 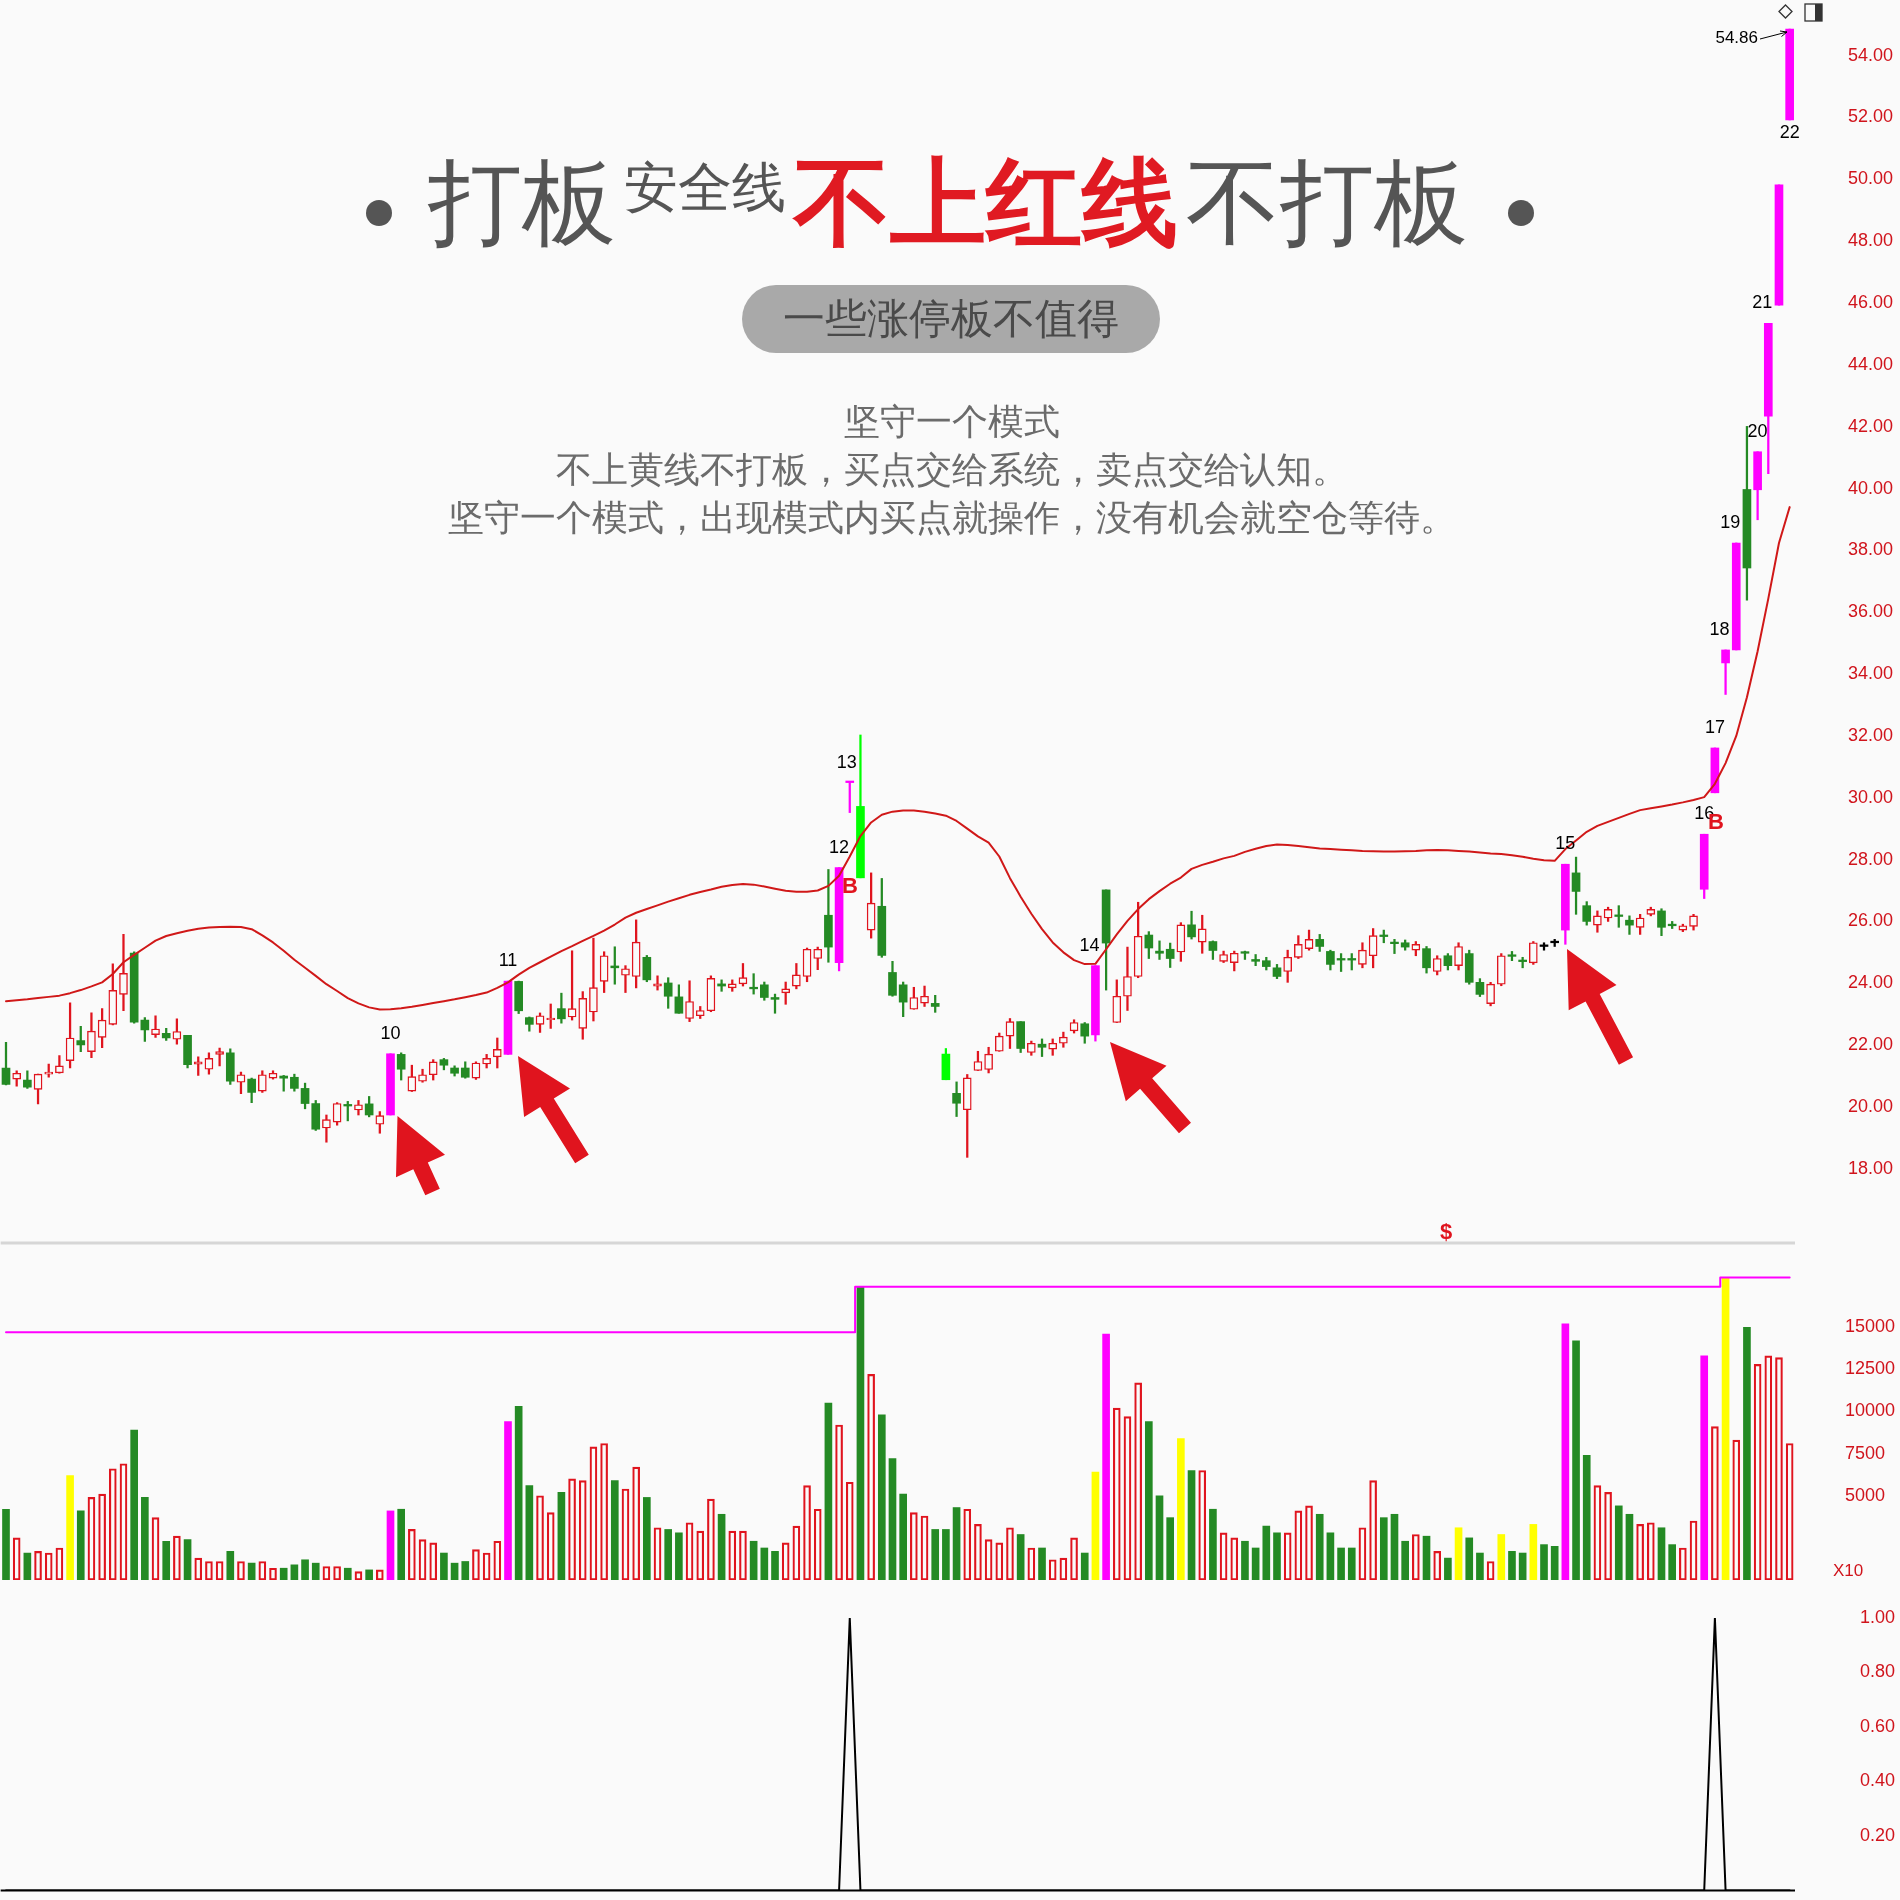 I want to click on annotation: 坚守一个模式，出现模式内买点就操作，没有机会就空仓等待。, so click(x=952, y=517).